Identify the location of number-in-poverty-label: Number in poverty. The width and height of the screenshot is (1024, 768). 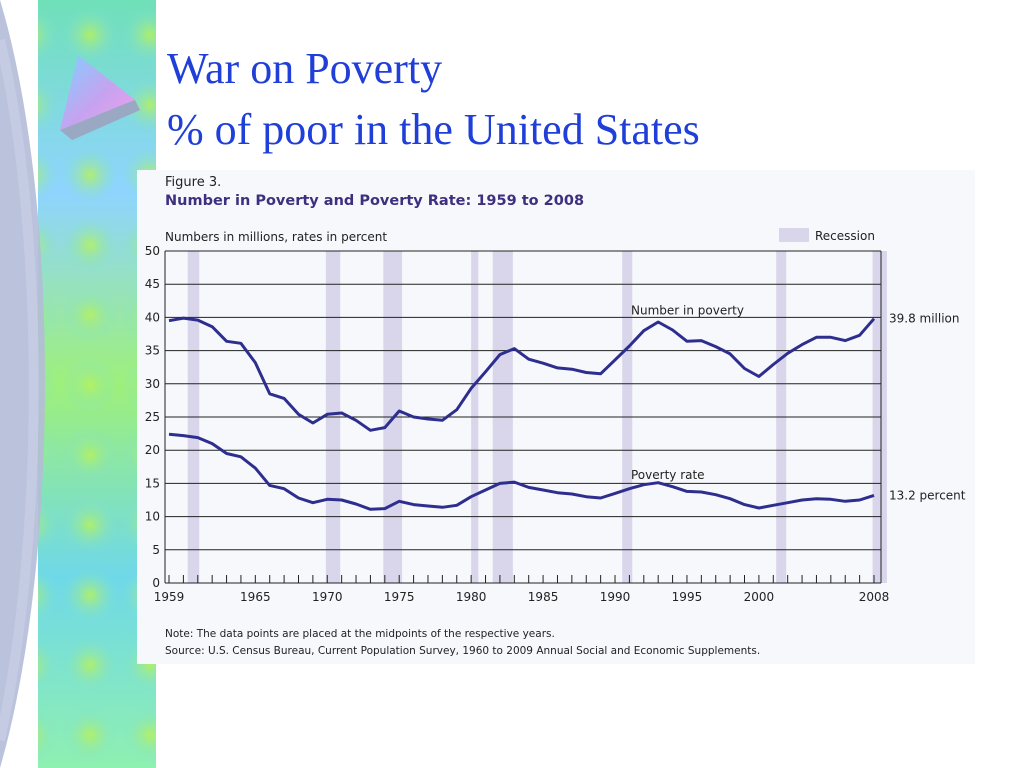
(687, 311).